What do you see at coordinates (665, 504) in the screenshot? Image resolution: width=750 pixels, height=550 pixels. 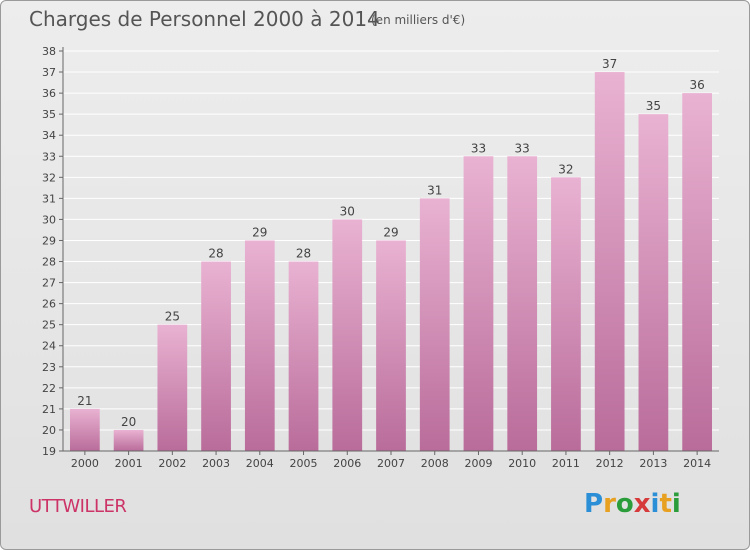 I see `logo-letter: t` at bounding box center [665, 504].